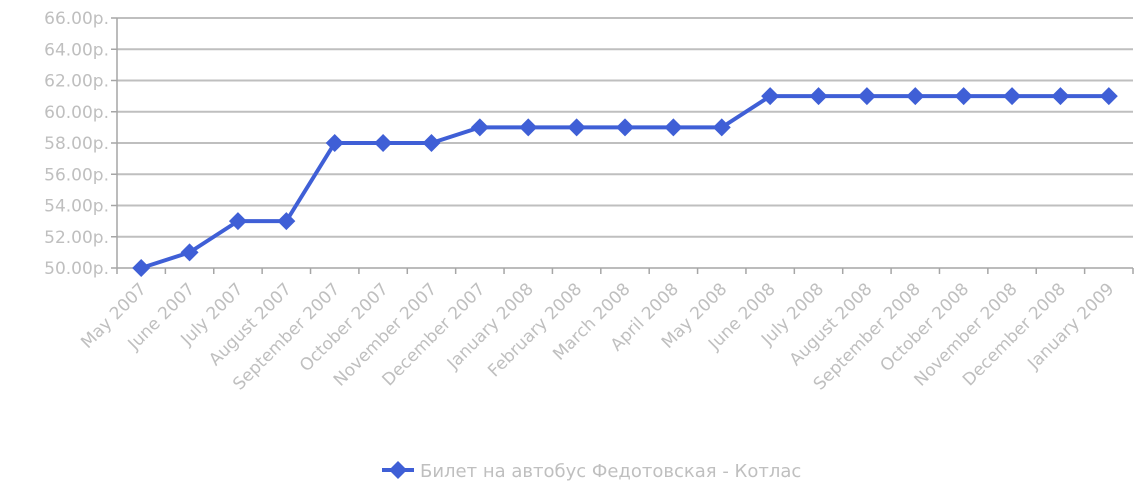 The width and height of the screenshot is (1143, 495). What do you see at coordinates (76, 19) in the screenshot?
I see `y-tick-label: 66.00р.` at bounding box center [76, 19].